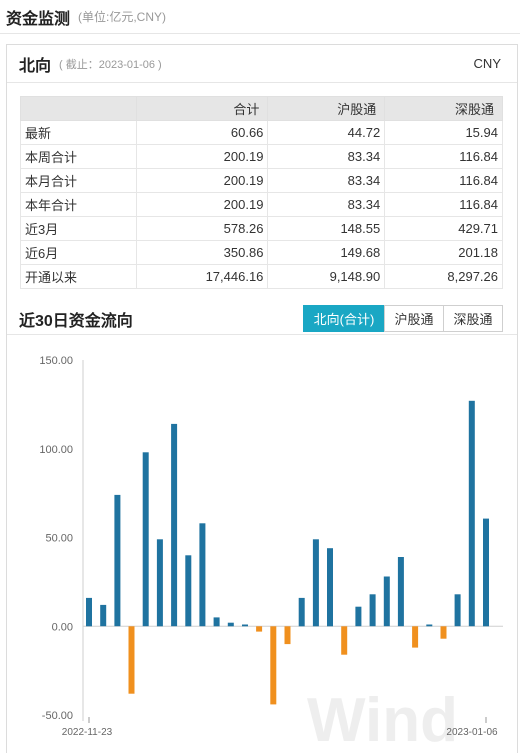 The image size is (520, 754). What do you see at coordinates (57, 716) in the screenshot?
I see `y-tick-label: -50.00` at bounding box center [57, 716].